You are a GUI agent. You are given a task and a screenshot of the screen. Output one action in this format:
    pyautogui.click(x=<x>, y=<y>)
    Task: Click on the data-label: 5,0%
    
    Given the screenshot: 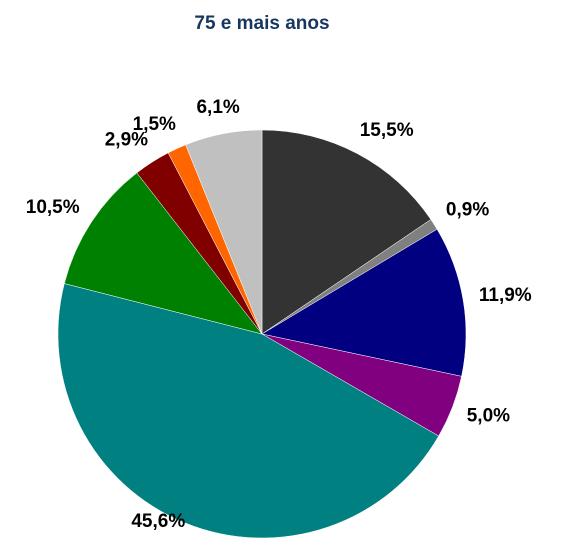 What is the action you would take?
    pyautogui.click(x=488, y=415)
    